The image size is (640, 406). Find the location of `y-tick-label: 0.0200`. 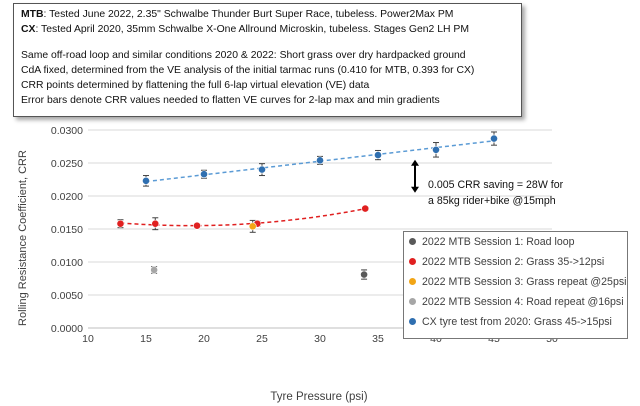

y-tick-label: 0.0200 is located at coordinates (67, 197).